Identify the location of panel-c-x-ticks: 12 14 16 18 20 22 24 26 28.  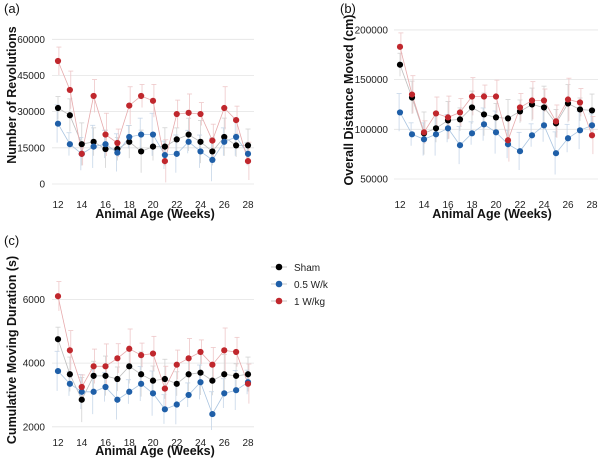
(153, 443).